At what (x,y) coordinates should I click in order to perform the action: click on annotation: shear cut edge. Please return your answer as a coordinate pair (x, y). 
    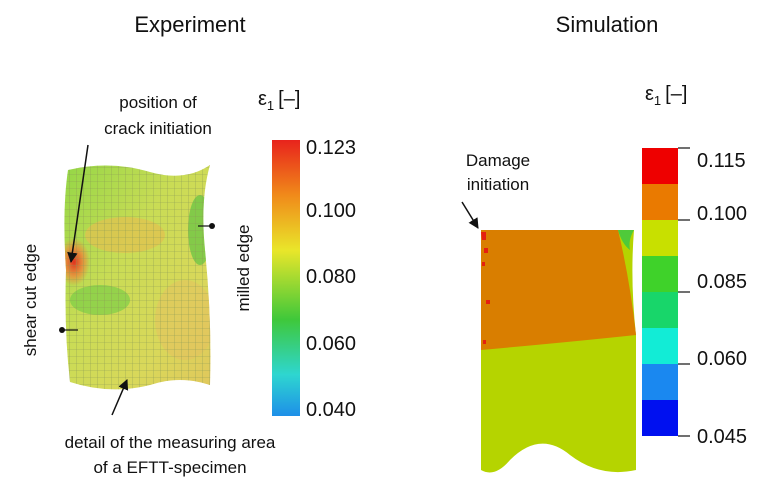
    Looking at the image, I should click on (30, 300).